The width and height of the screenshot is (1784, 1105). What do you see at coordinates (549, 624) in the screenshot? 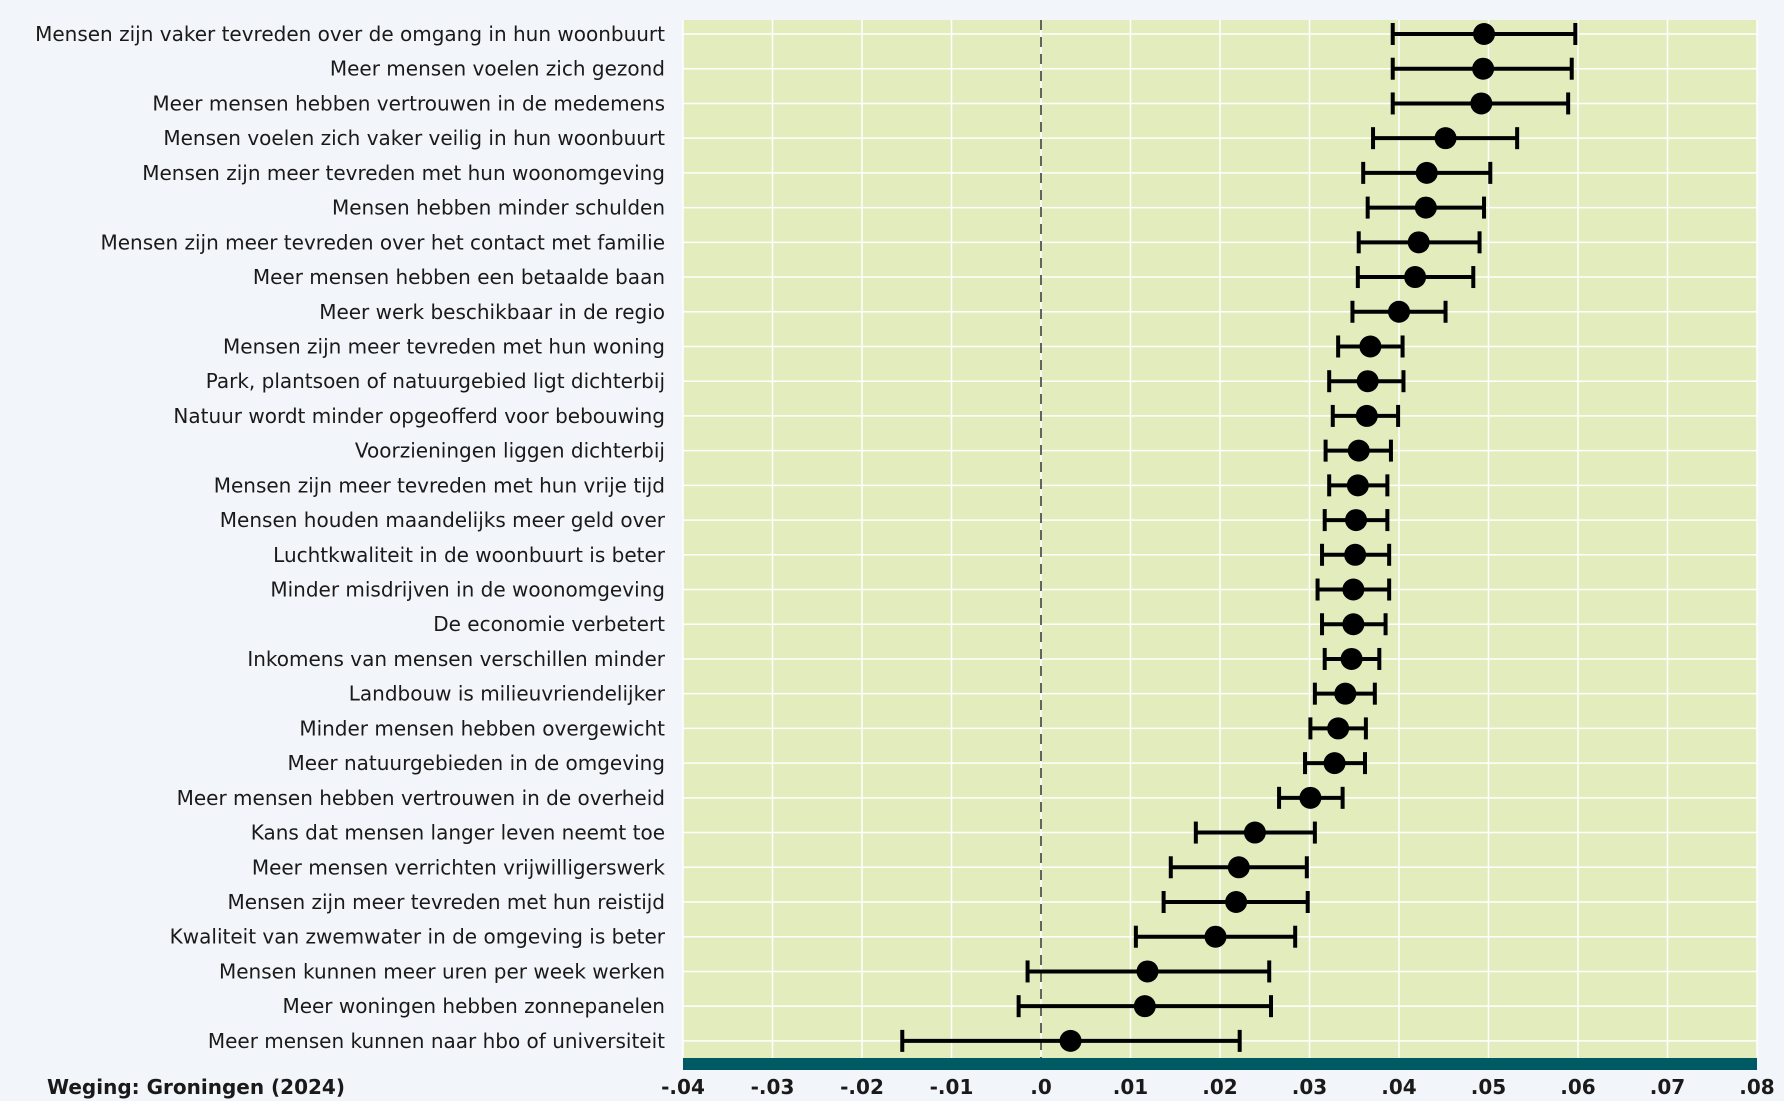
I see `category-label: De economie verbetert` at bounding box center [549, 624].